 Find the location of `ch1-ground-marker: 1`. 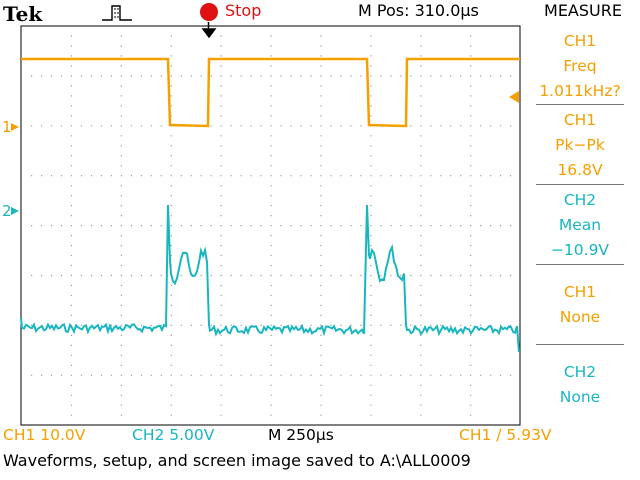

ch1-ground-marker: 1 is located at coordinates (7, 127).